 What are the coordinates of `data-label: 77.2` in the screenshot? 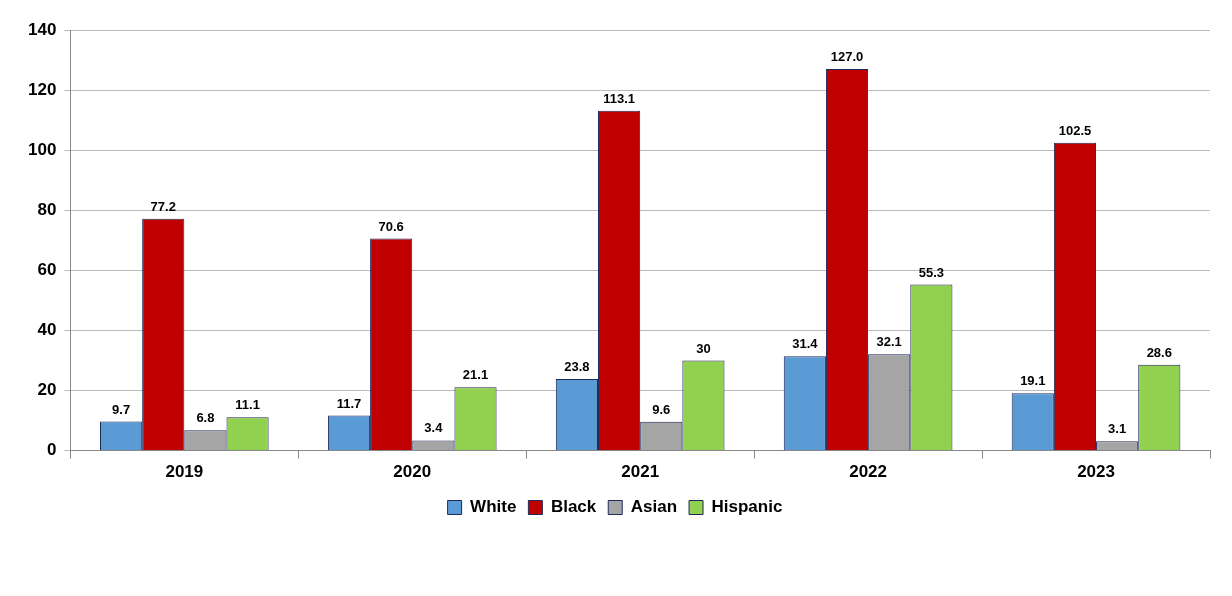 It's located at (163, 206).